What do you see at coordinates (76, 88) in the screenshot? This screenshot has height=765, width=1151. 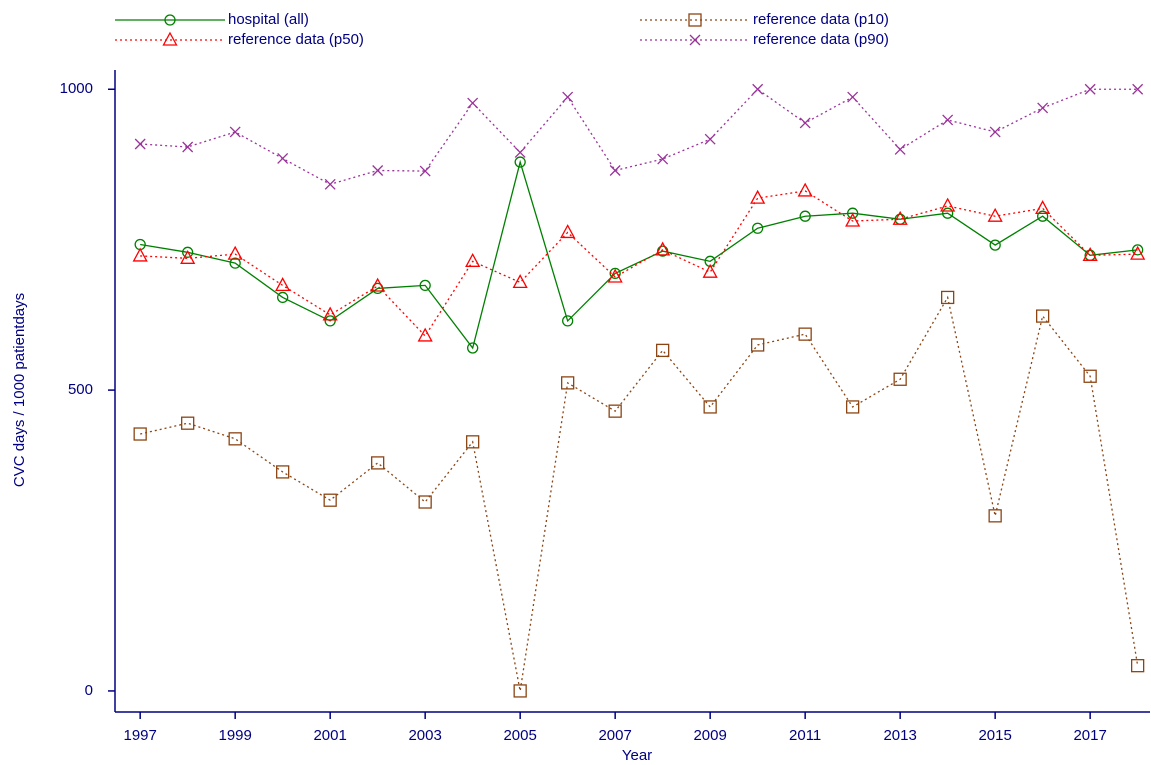 I see `y-tick-label: 1000` at bounding box center [76, 88].